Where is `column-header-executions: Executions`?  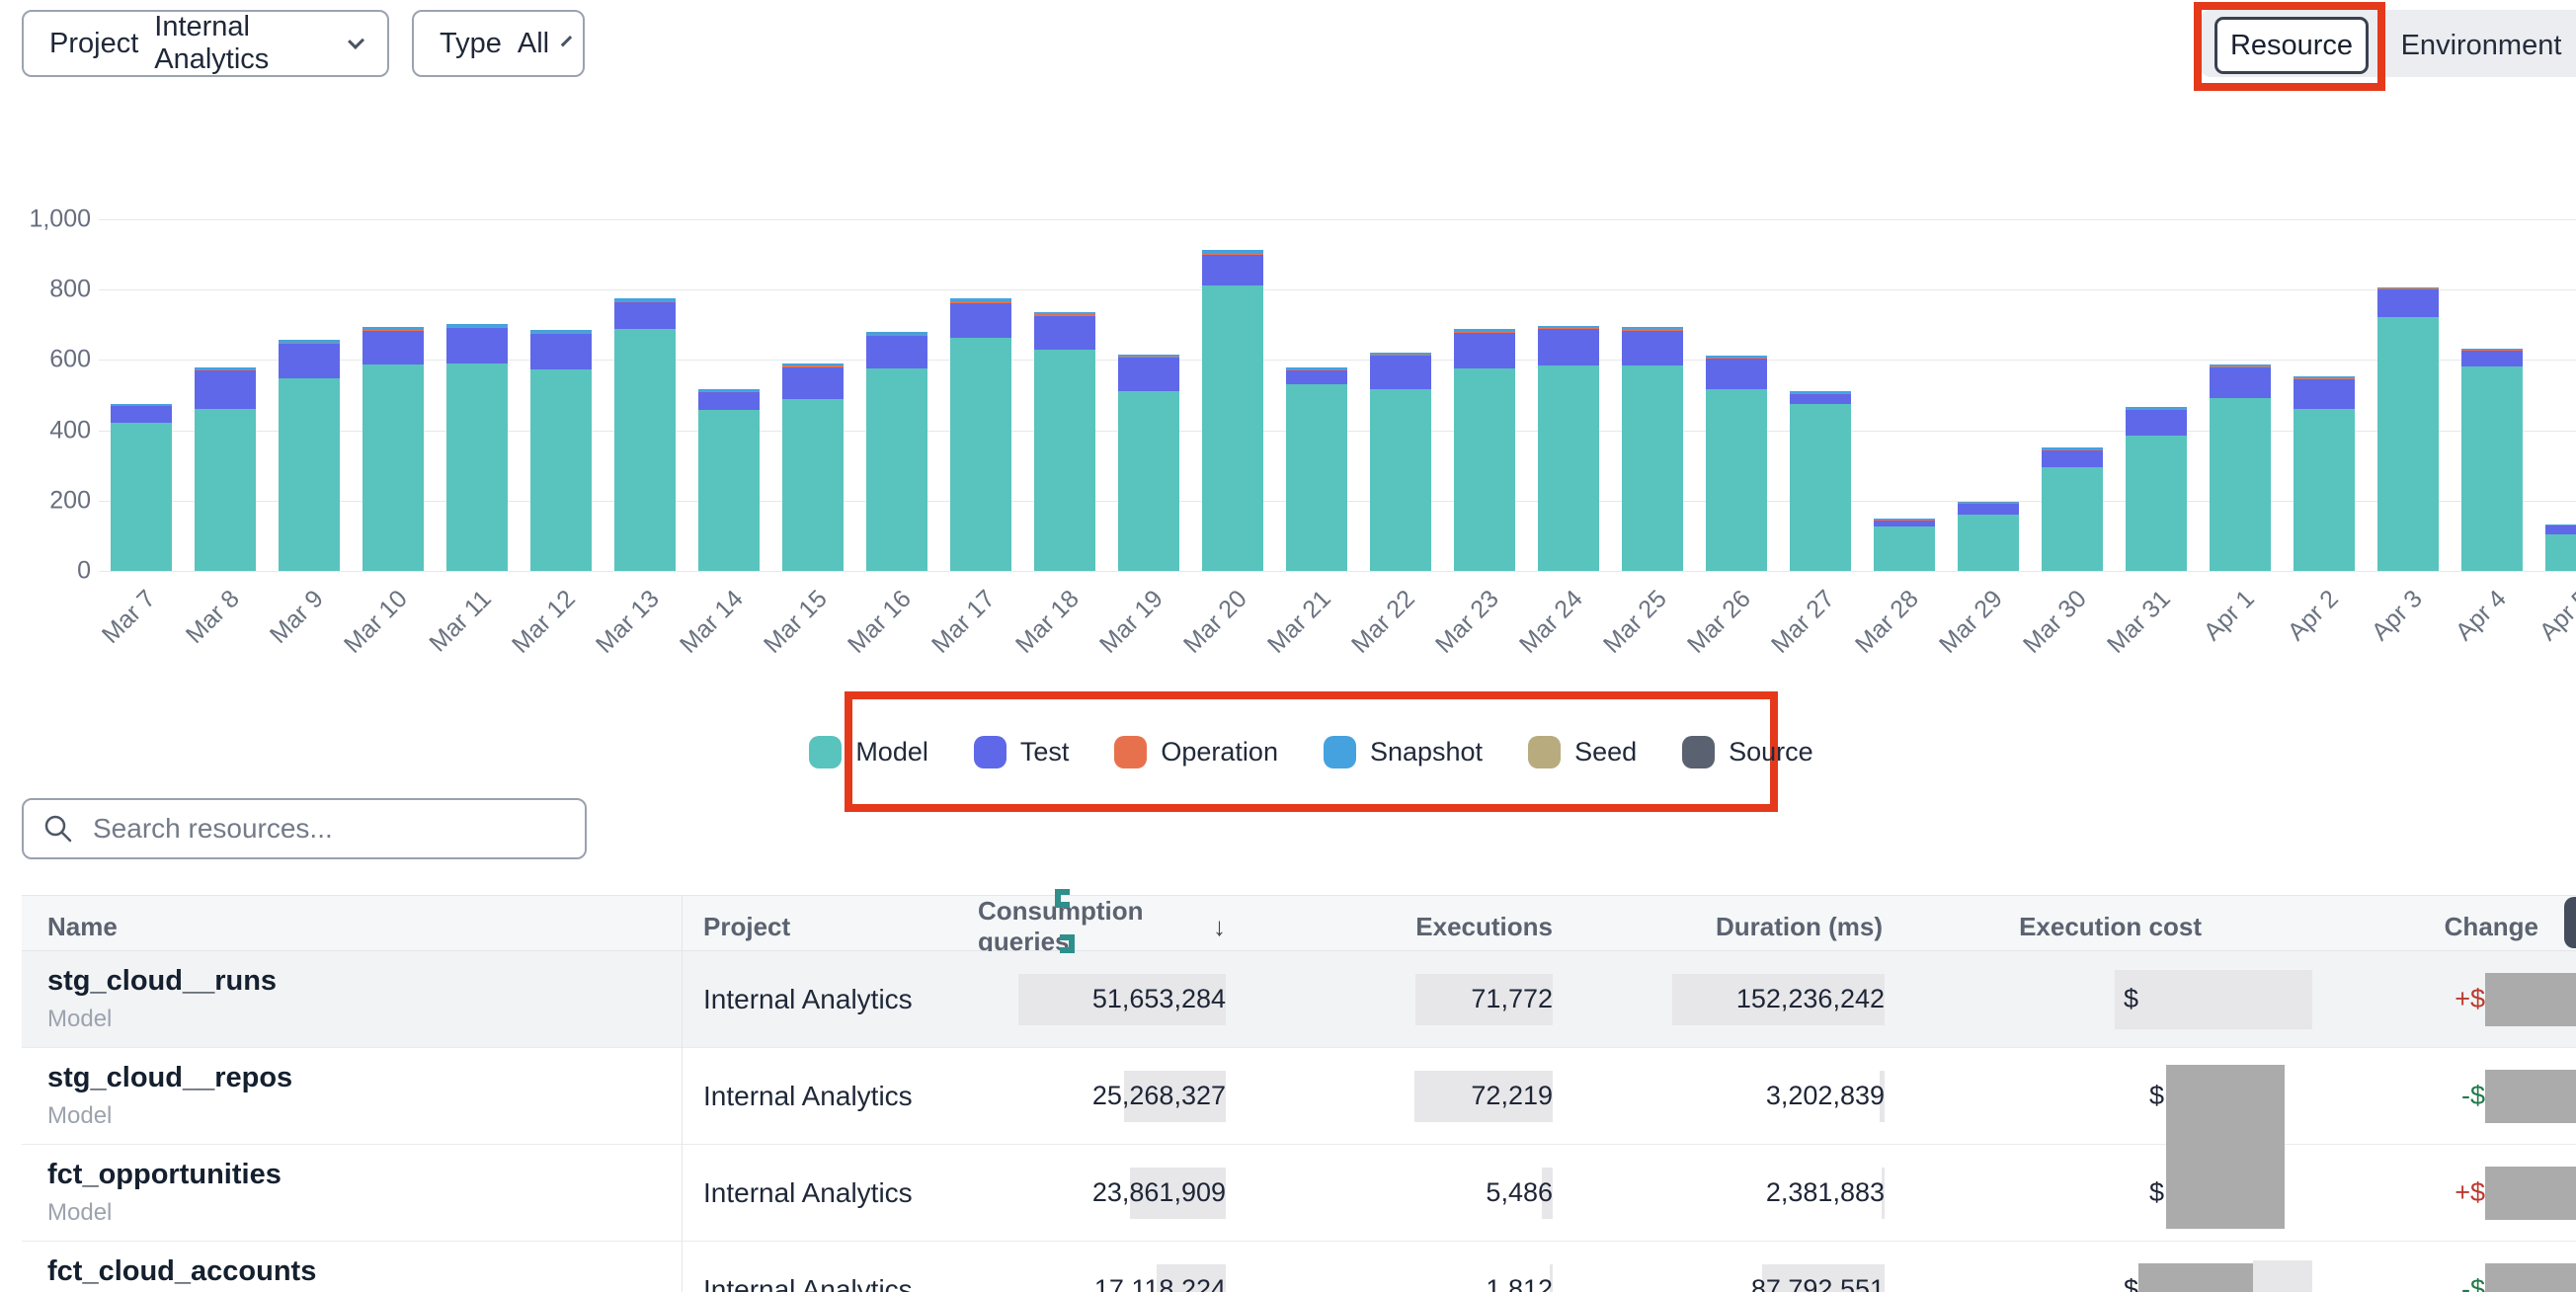
column-header-executions: Executions is located at coordinates (1484, 926).